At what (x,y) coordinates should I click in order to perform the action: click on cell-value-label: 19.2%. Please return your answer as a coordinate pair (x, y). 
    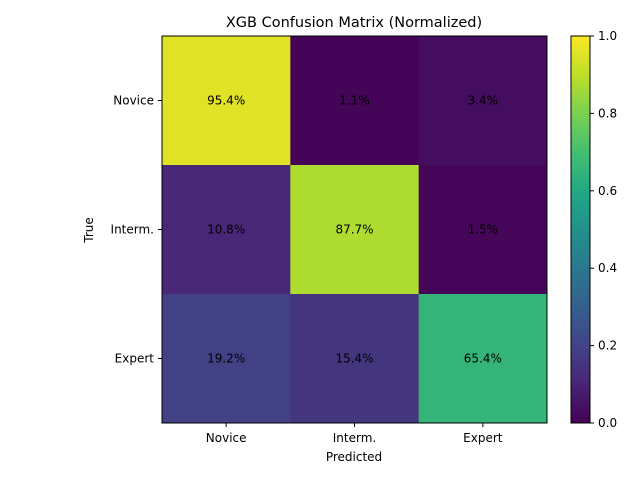
    Looking at the image, I should click on (226, 359).